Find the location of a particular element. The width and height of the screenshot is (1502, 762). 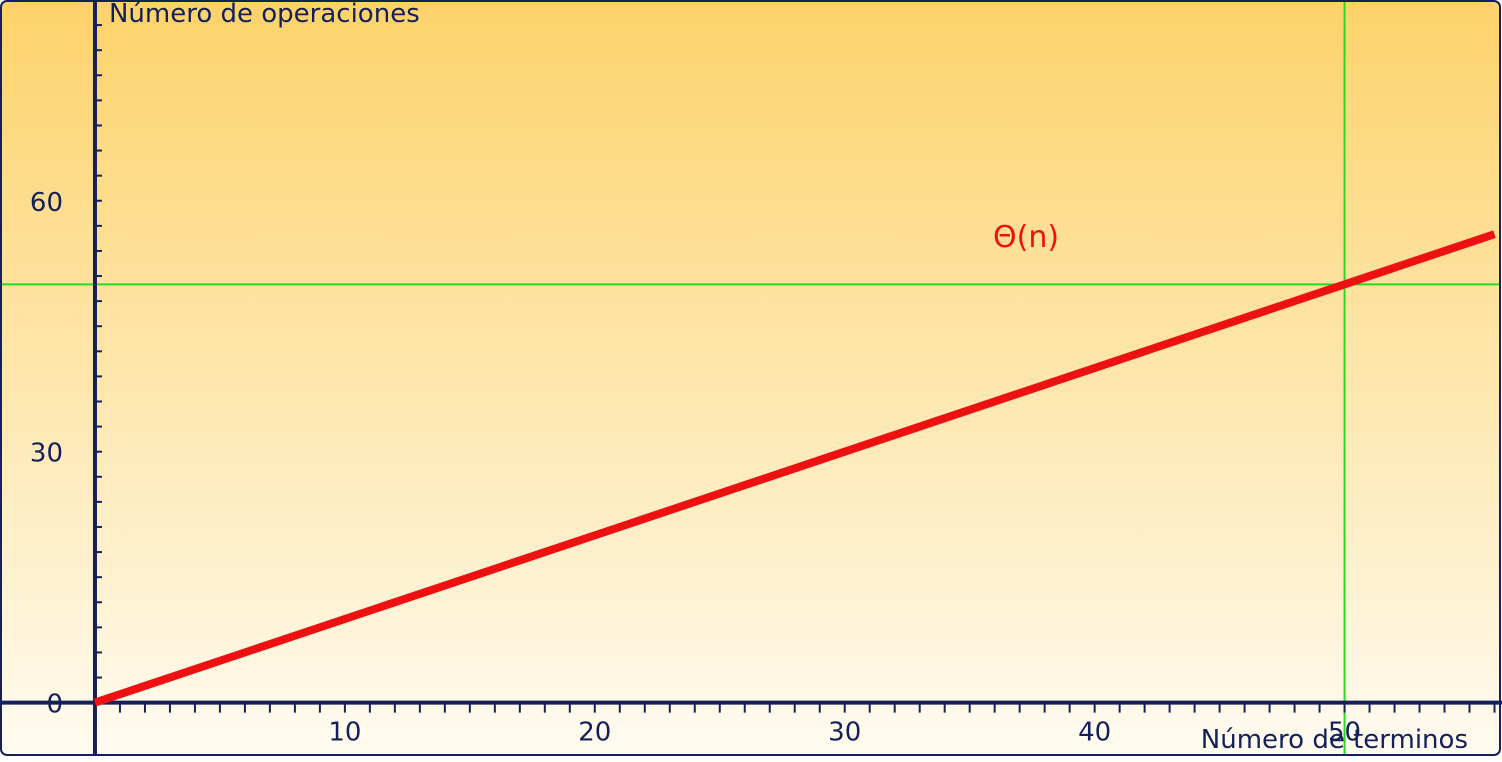

x-tick-label: 50 is located at coordinates (1344, 733).